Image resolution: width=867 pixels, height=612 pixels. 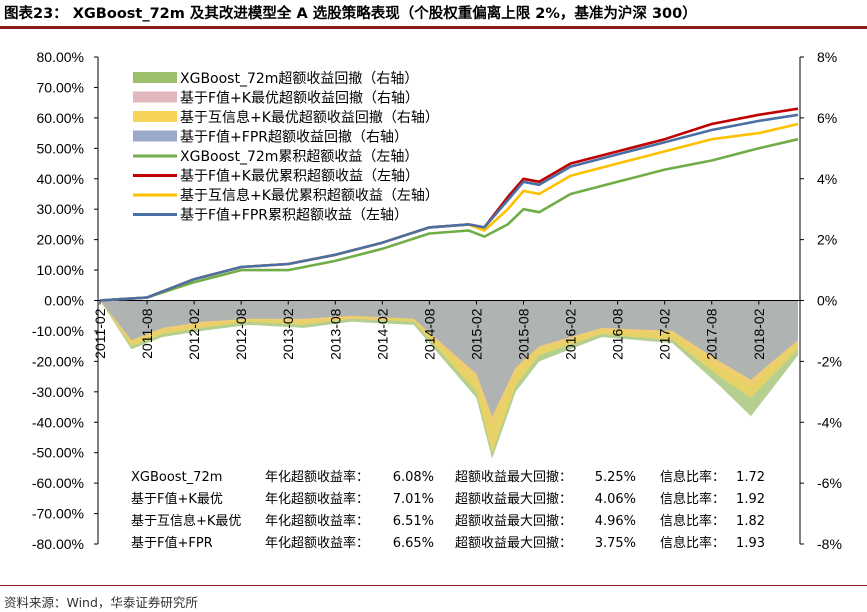 I want to click on x-tick-label: 2012-02, so click(x=194, y=334).